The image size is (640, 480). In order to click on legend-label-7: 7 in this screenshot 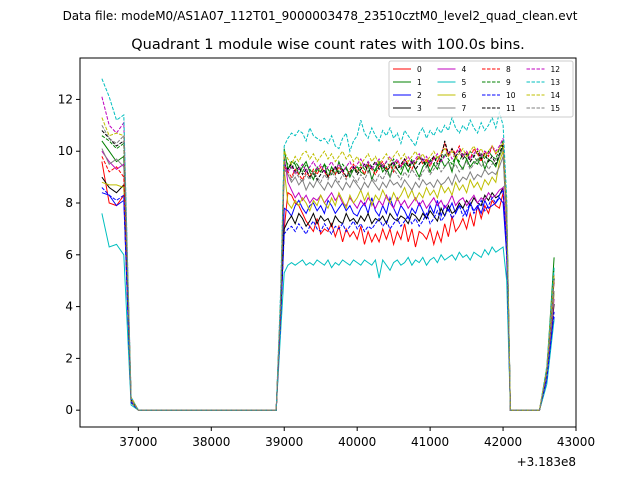, I will do `click(464, 108)`.